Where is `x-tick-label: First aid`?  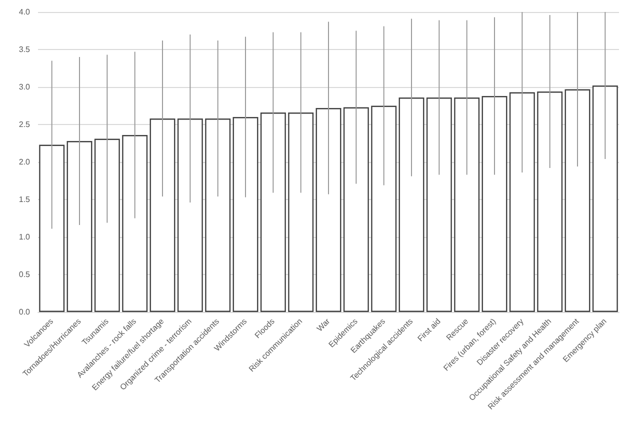 x-tick-label: First aid is located at coordinates (429, 330).